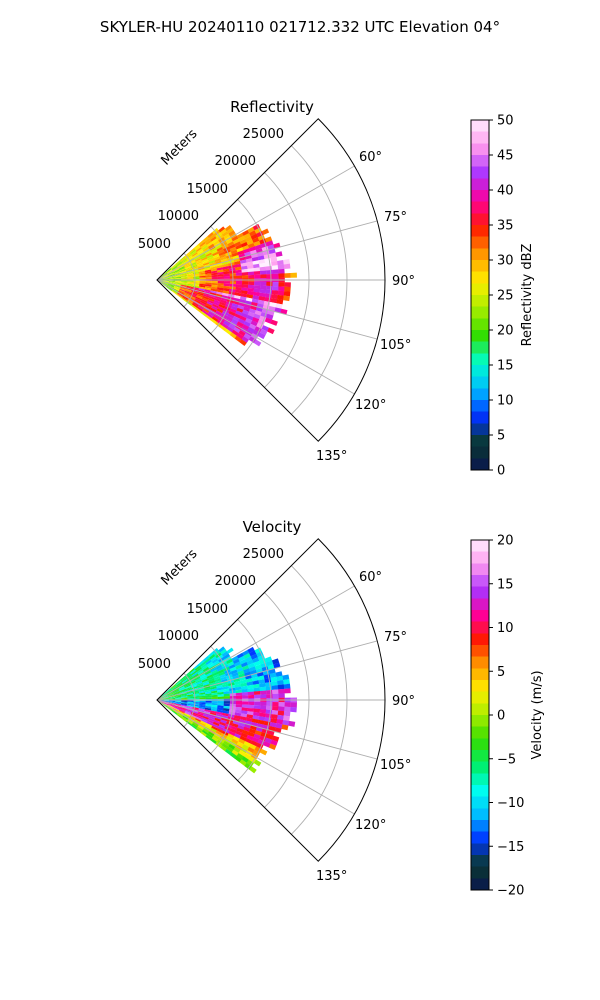  Describe the element at coordinates (506, 716) in the screenshot. I see `velocity-colorbar-ticks: −20 −15 −10 −5 0 5 10 15 20` at that location.